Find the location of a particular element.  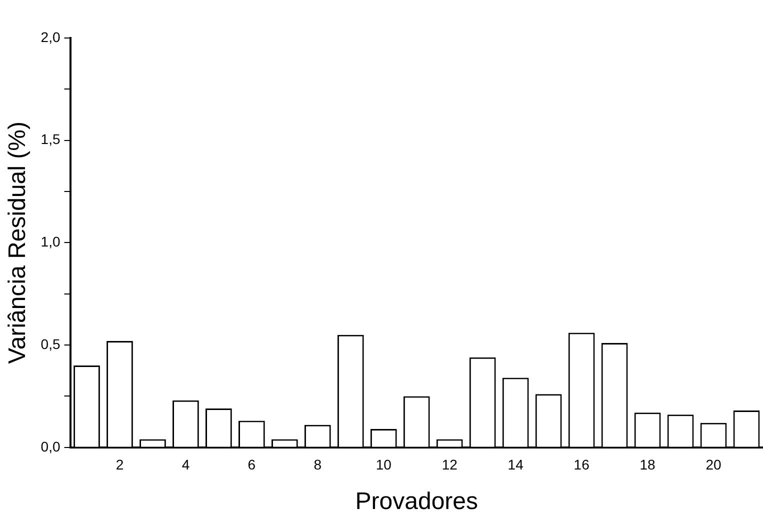

x-tick-label: 2 is located at coordinates (120, 464).